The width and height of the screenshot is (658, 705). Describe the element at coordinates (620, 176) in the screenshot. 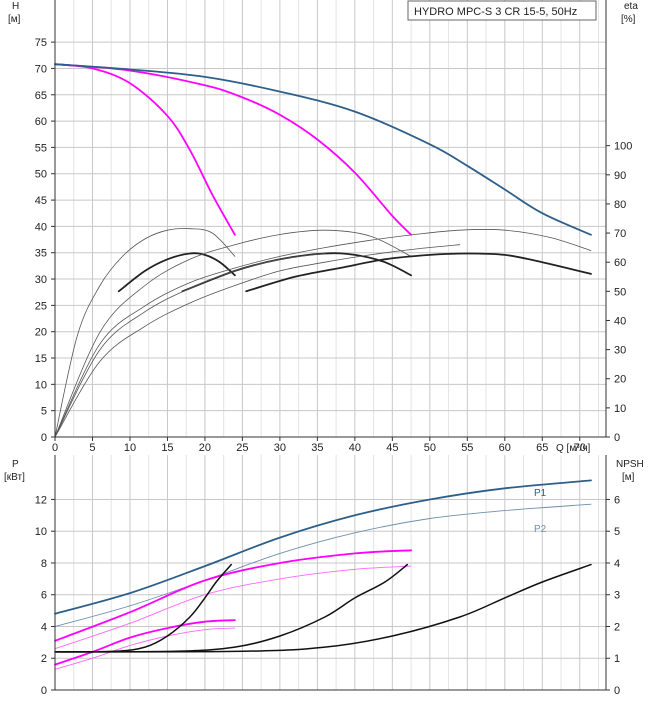

I see `y-right-tick-label: 90` at that location.